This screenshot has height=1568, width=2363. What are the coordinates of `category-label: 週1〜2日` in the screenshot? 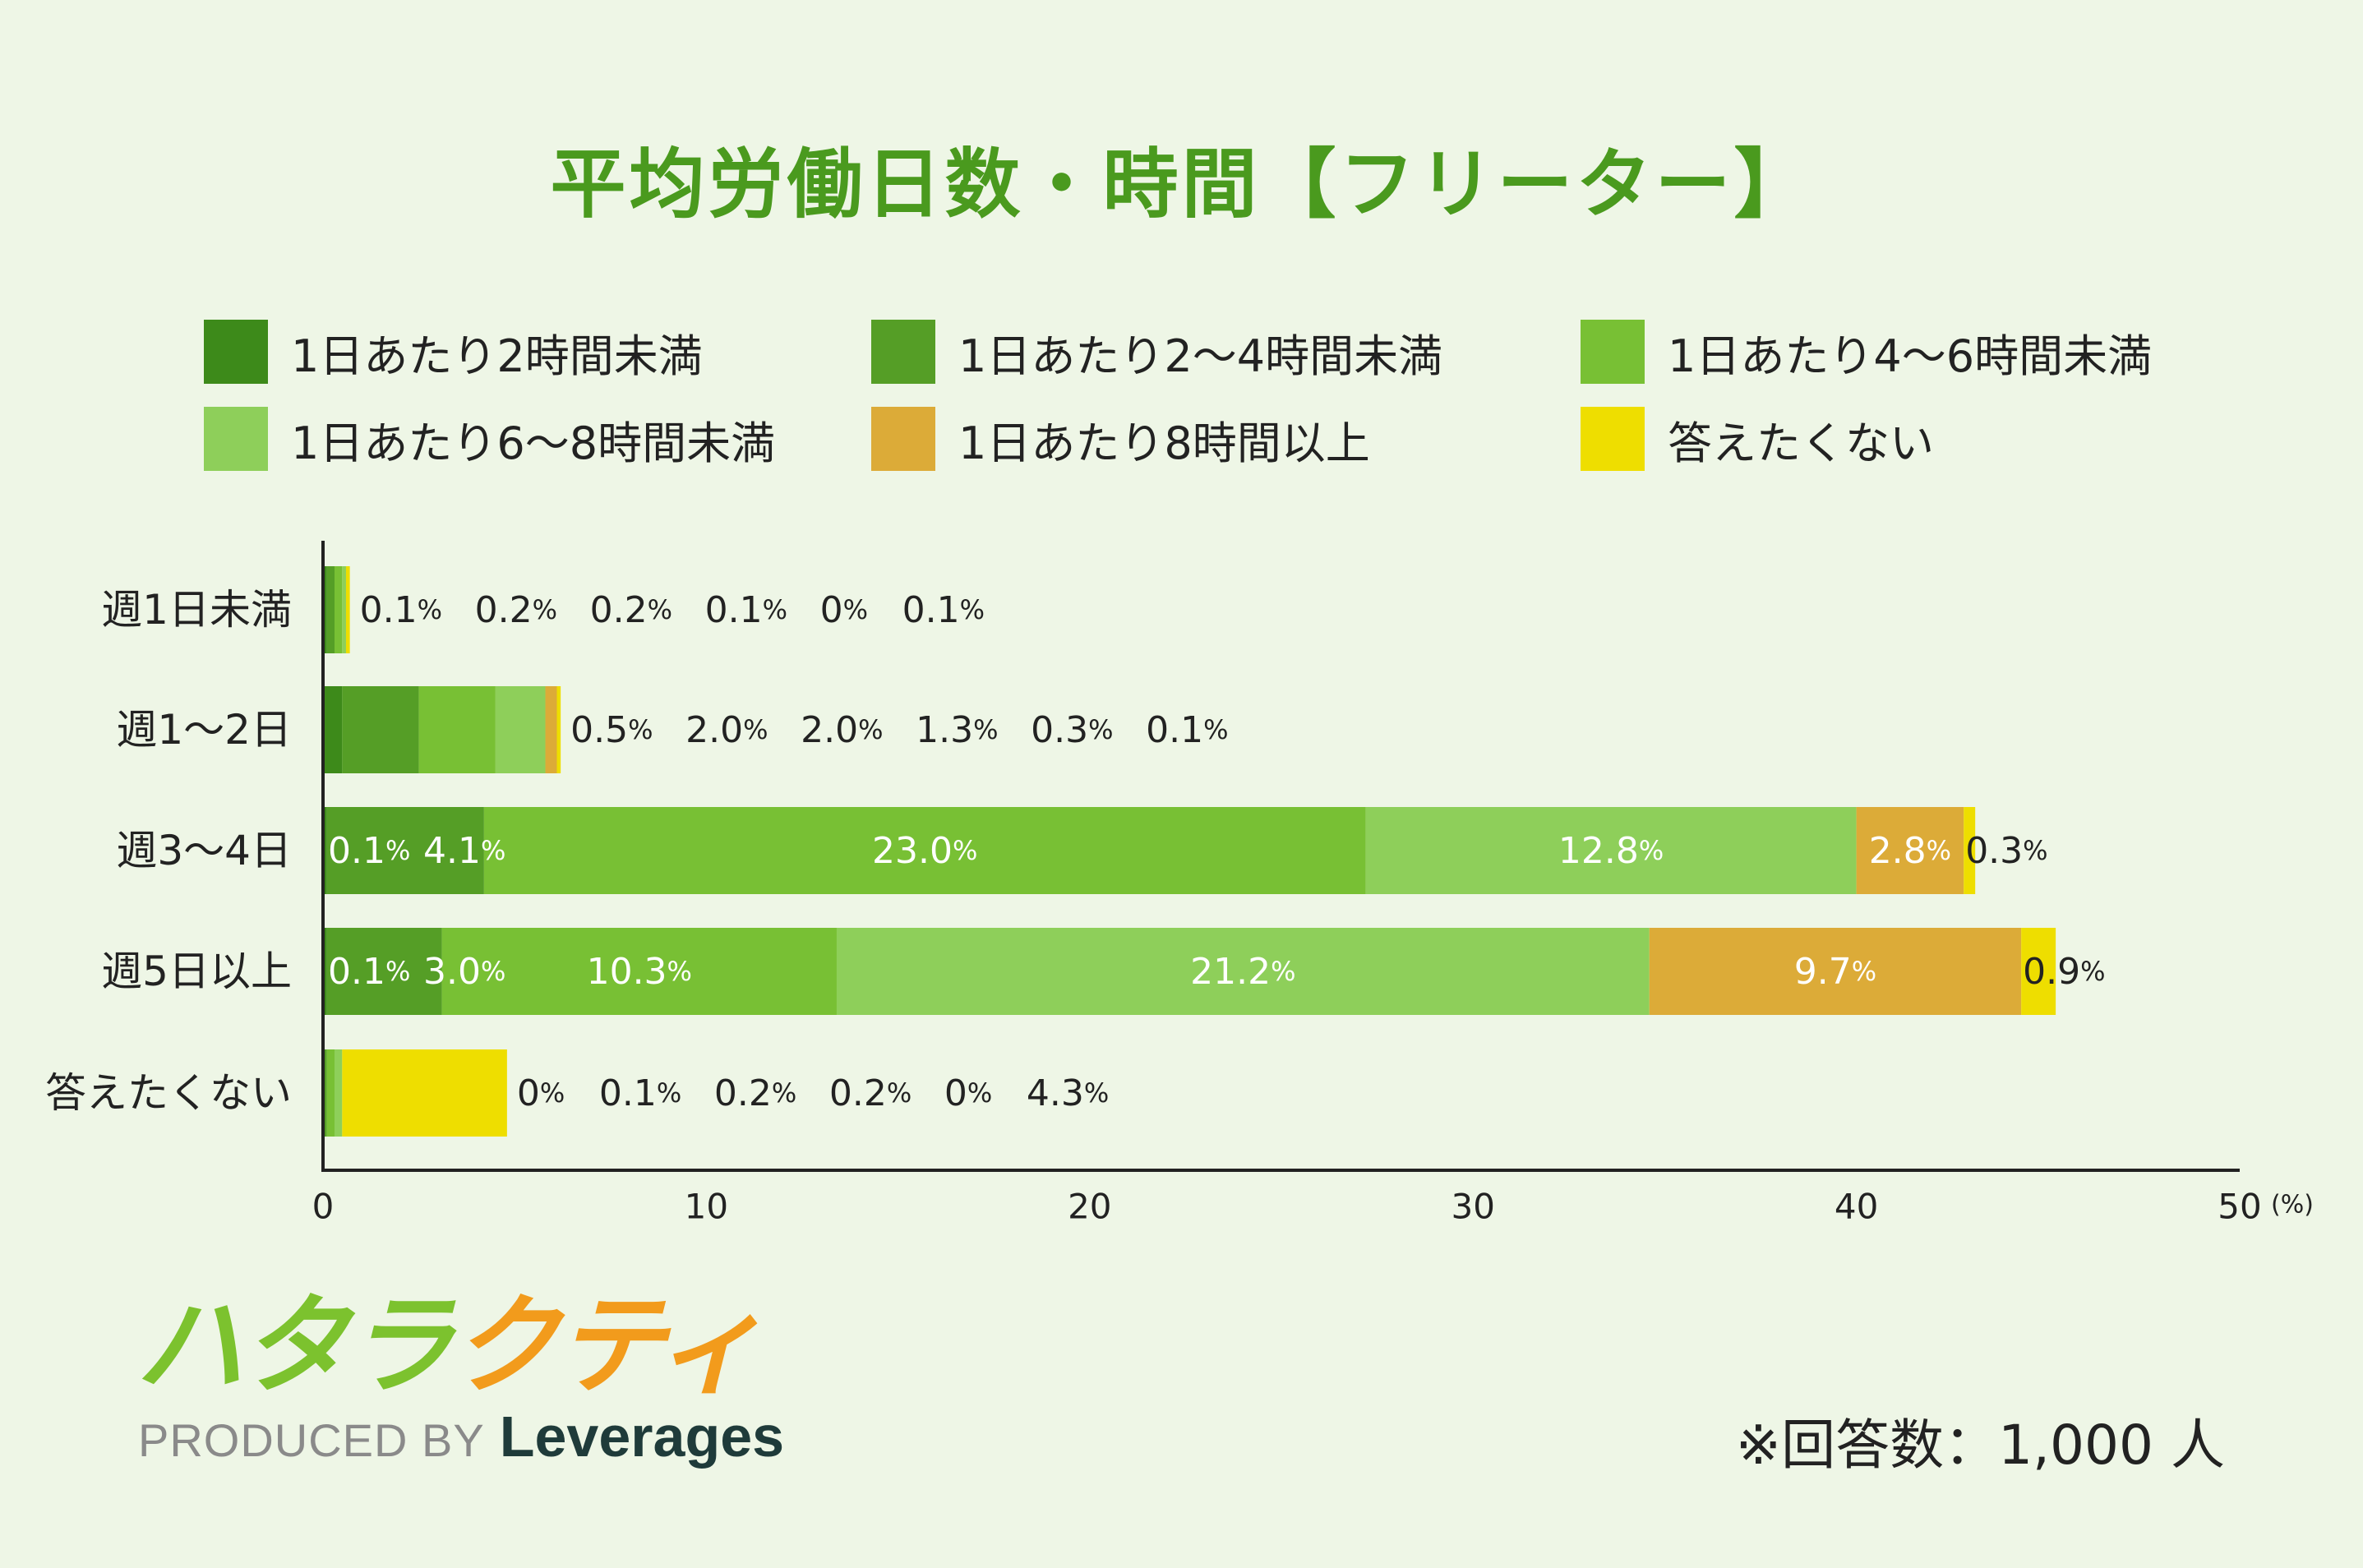 It's located at (204, 730).